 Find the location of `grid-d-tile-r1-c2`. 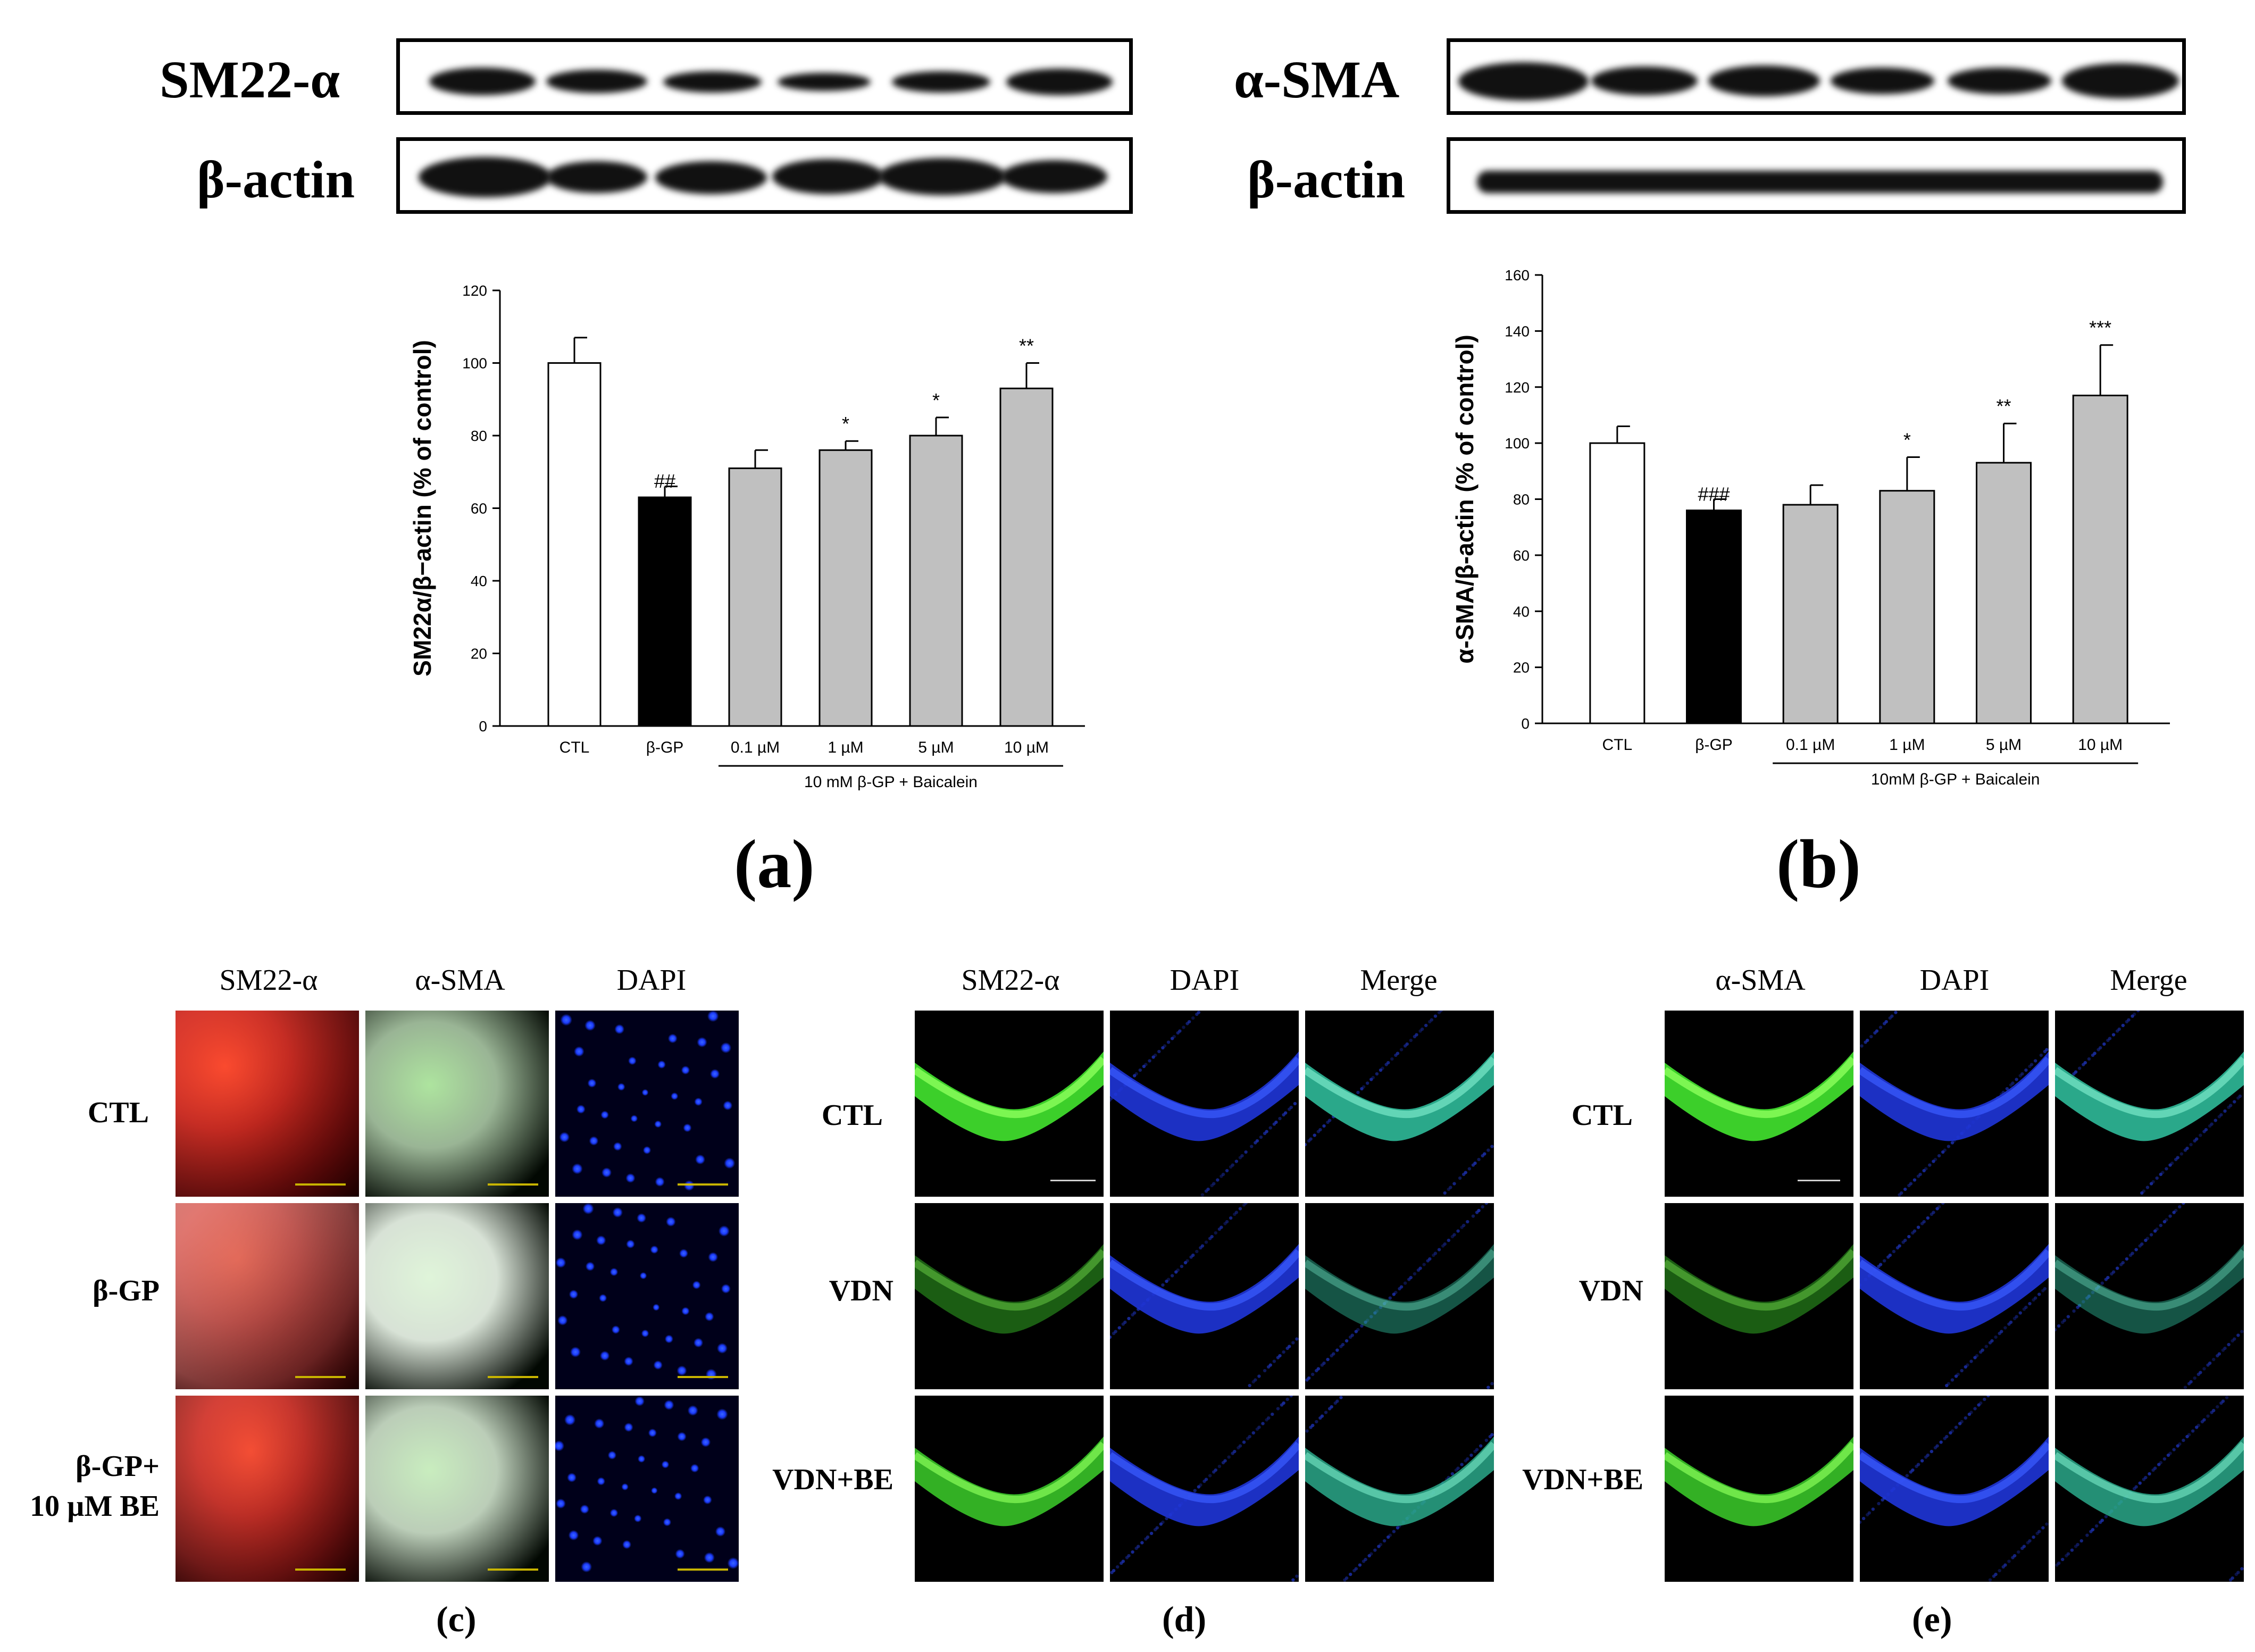

grid-d-tile-r1-c2 is located at coordinates (1399, 1296).